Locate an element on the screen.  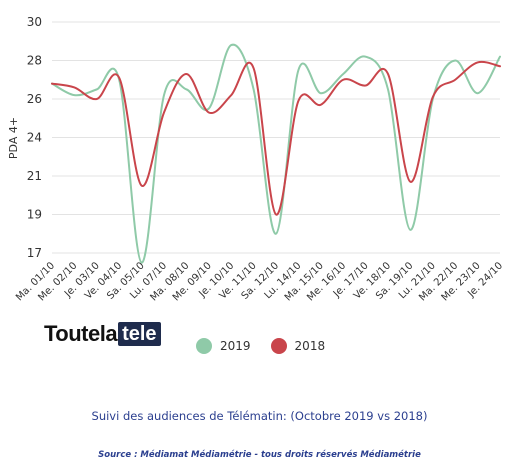
logo-box-text: tele is located at coordinates (139, 334).